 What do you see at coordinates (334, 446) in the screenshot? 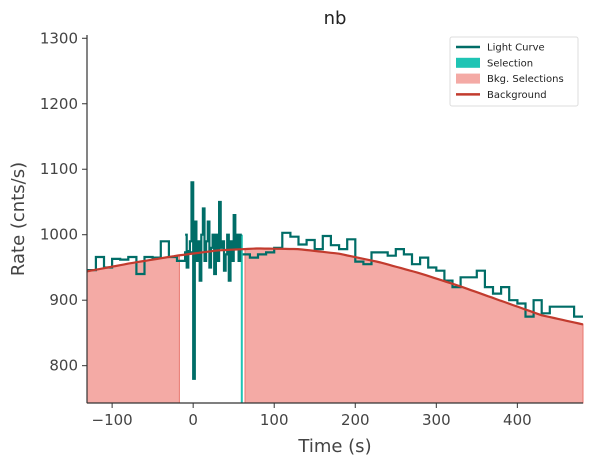
I see `x-axis-label: Time (s)` at bounding box center [334, 446].